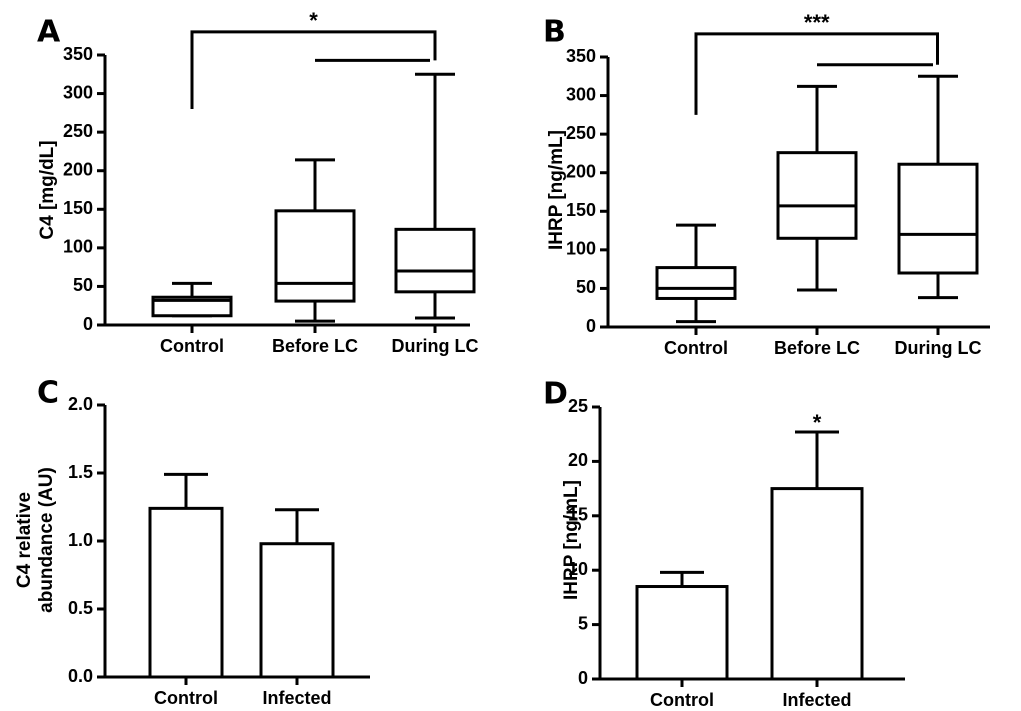 The height and width of the screenshot is (711, 1021). Describe the element at coordinates (49, 32) in the screenshot. I see `panel-letter-a: A` at that location.